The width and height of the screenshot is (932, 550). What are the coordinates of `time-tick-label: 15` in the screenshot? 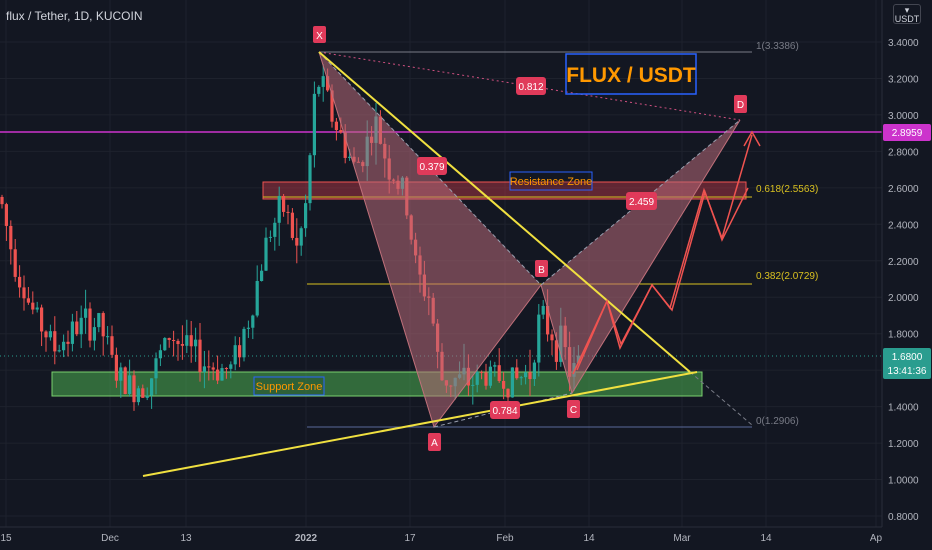 It's located at (6, 538).